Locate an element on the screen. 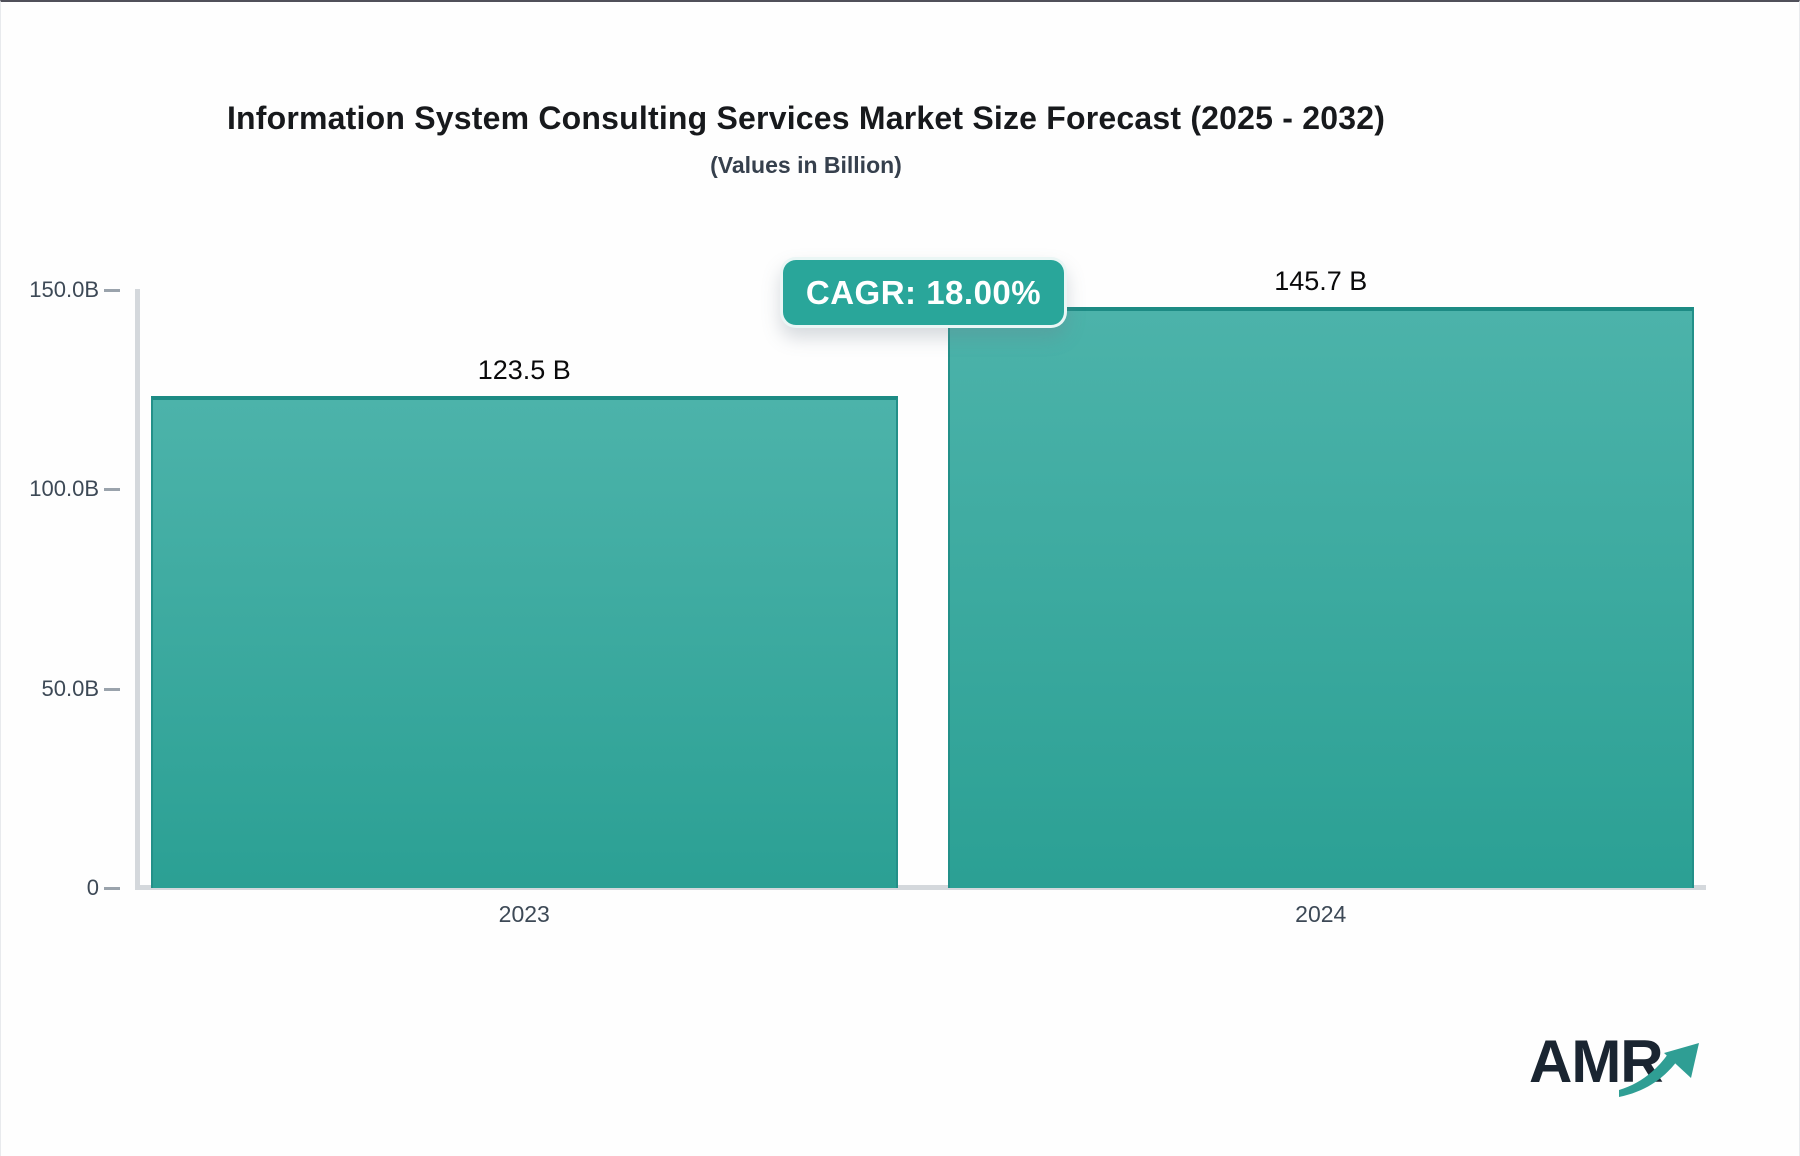 The image size is (1800, 1156). y-axis-tick-label: 150.0B is located at coordinates (64, 289).